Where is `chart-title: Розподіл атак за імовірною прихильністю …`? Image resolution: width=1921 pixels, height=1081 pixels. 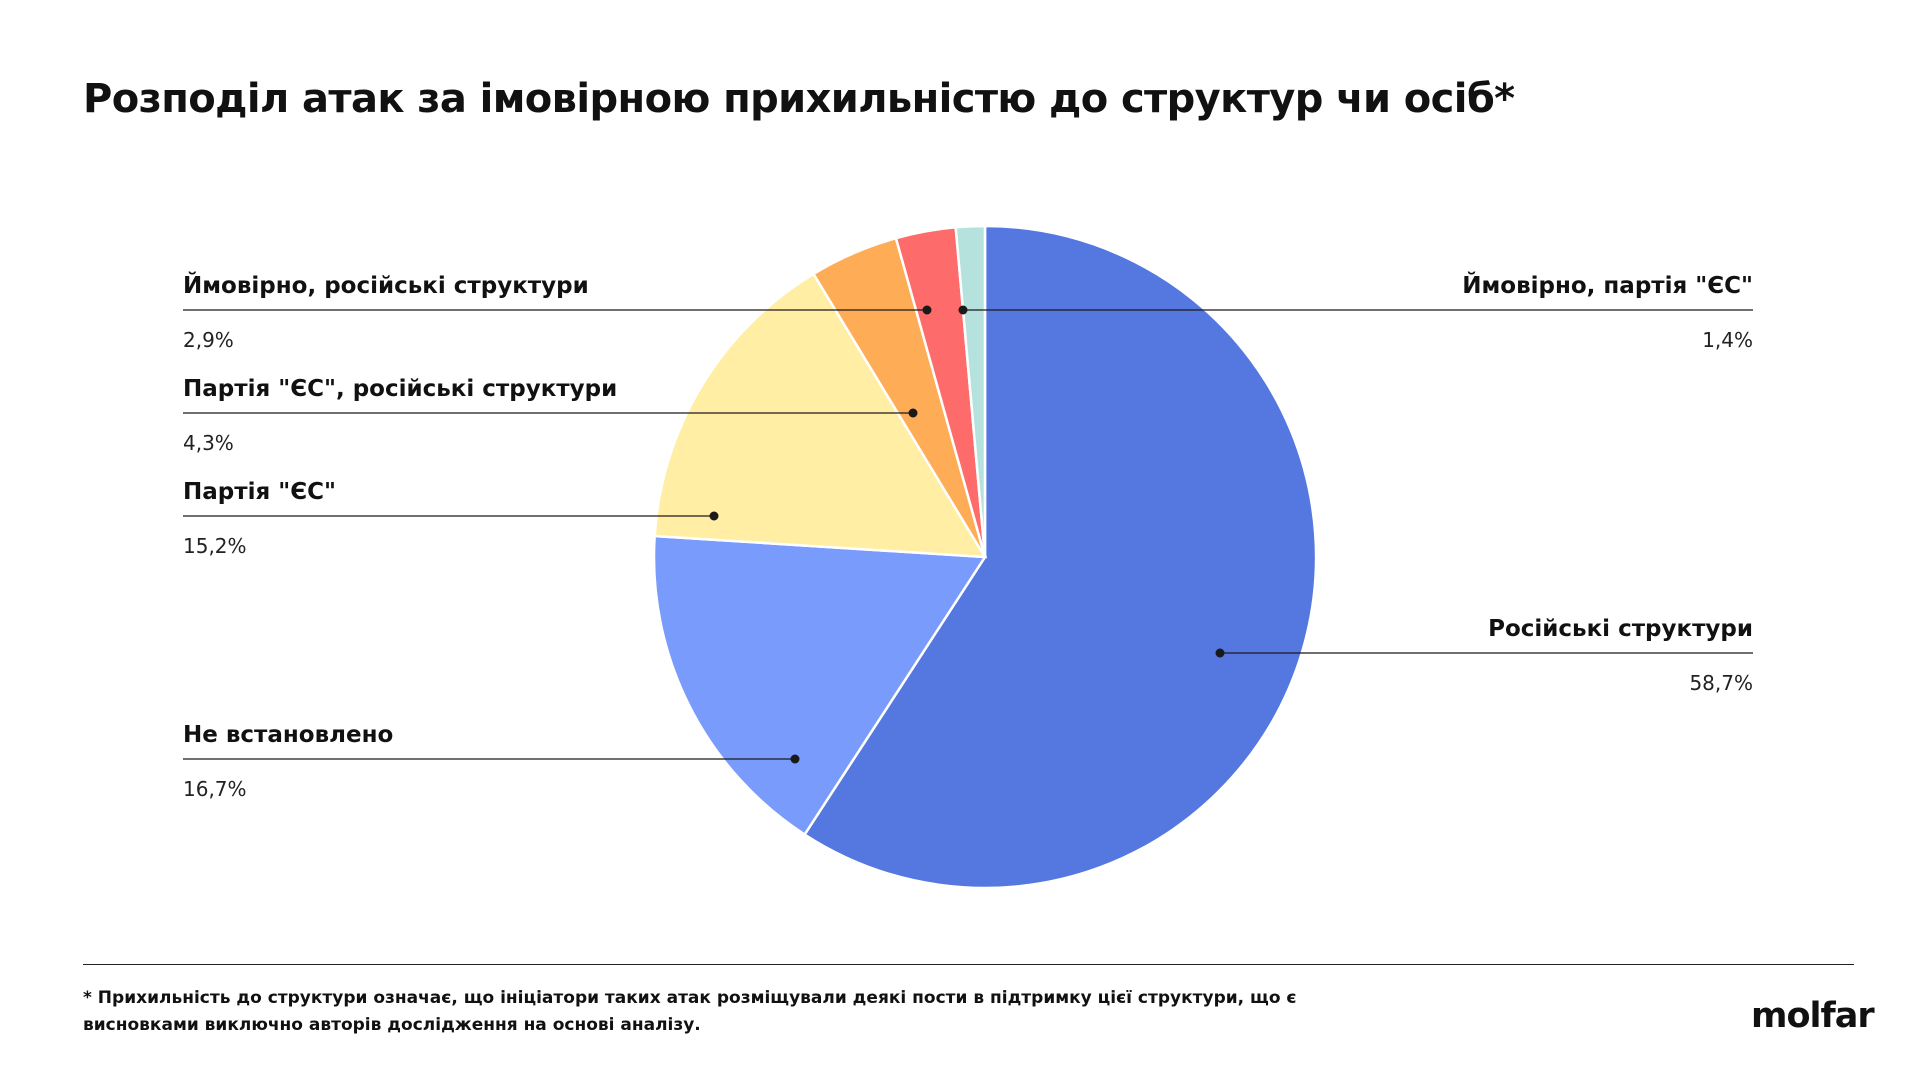
chart-title: Розподіл атак за імовірною прихильністю … is located at coordinates (799, 99).